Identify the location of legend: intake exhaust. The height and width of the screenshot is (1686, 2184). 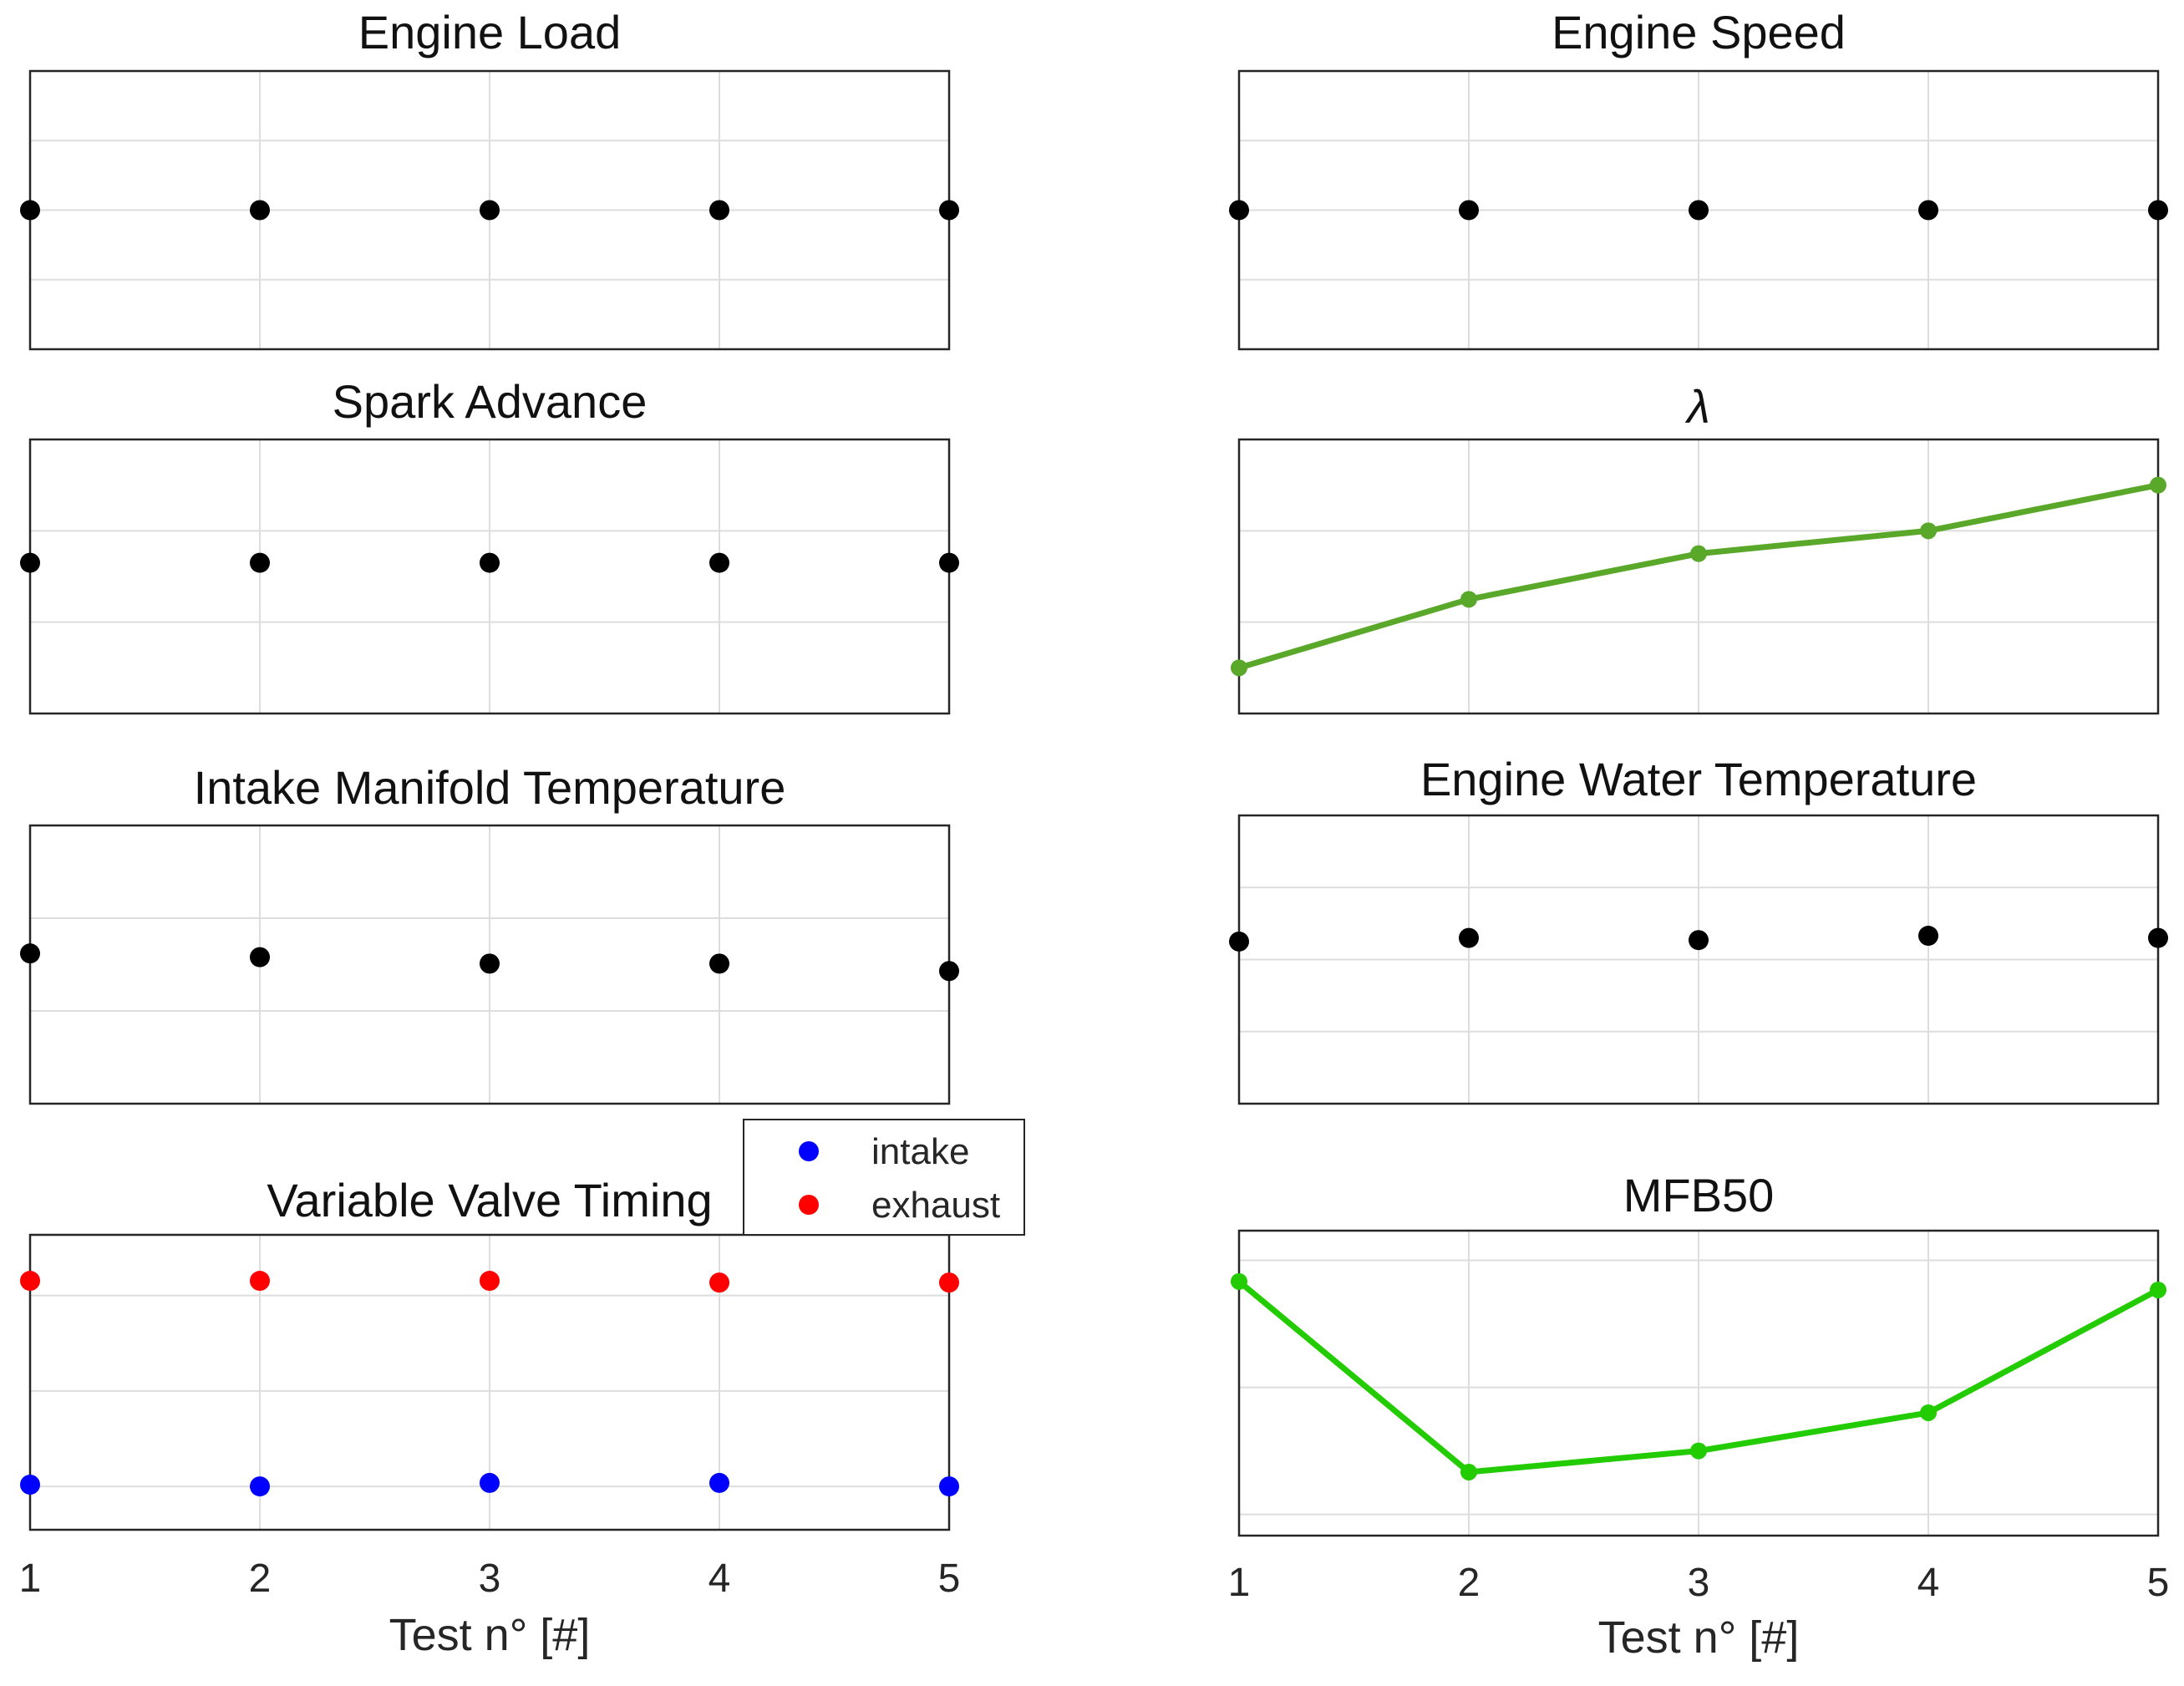
(884, 1177).